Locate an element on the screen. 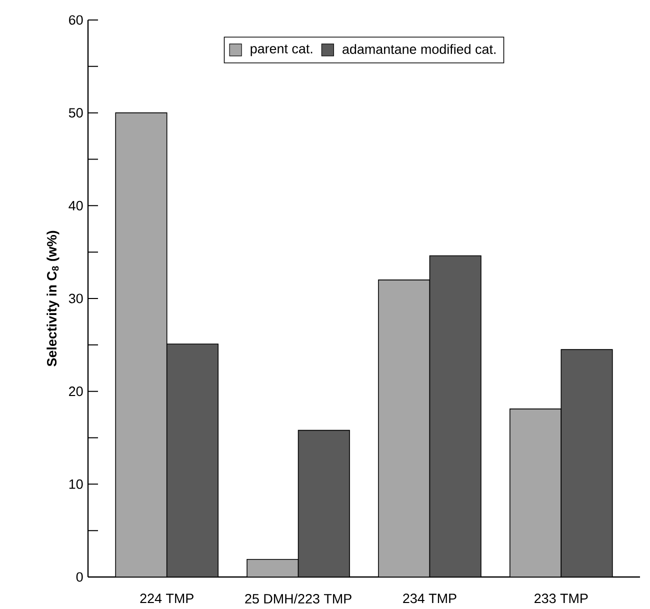 This screenshot has width=650, height=609. x-tick-label: 25 DMH/223 TMP is located at coordinates (298, 599).